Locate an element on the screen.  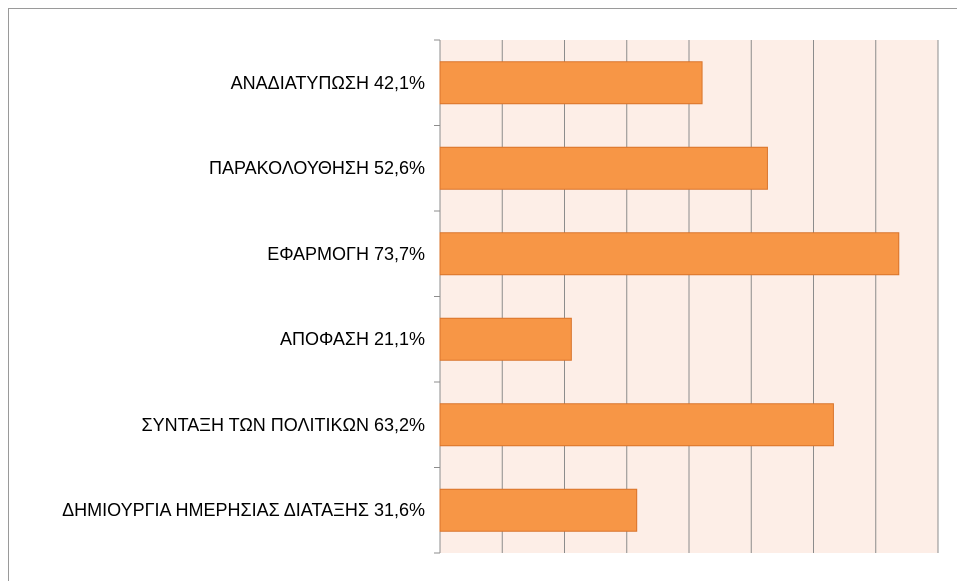
category-text: ΠΑΡΑΚΟΛΟΥΘΗΣΗ 52,6% is located at coordinates (316, 168).